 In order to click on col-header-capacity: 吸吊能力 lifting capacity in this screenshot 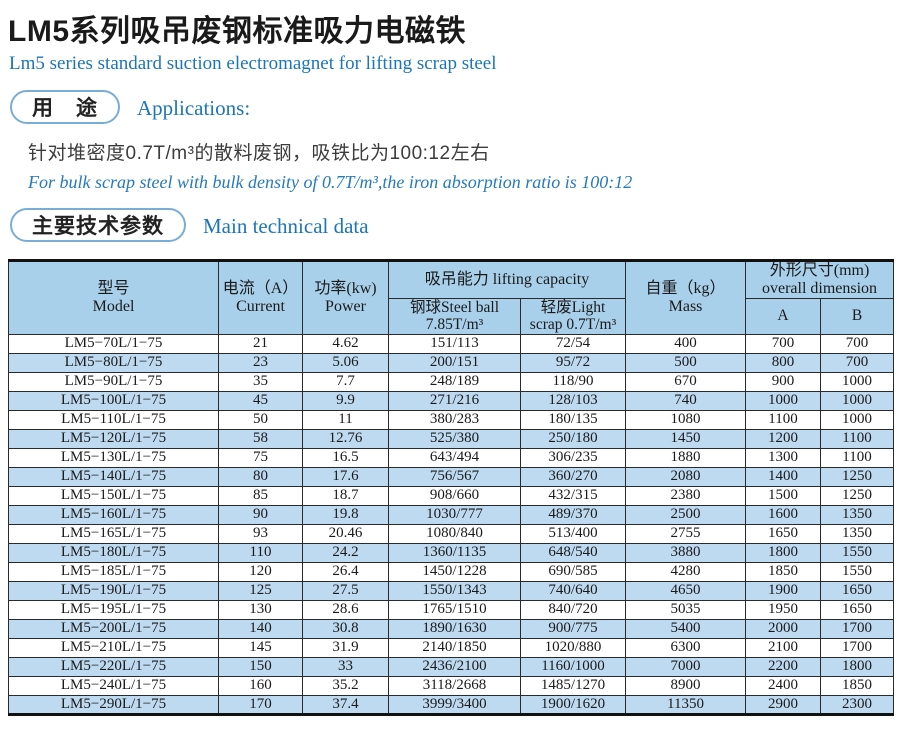, I will do `click(507, 279)`.